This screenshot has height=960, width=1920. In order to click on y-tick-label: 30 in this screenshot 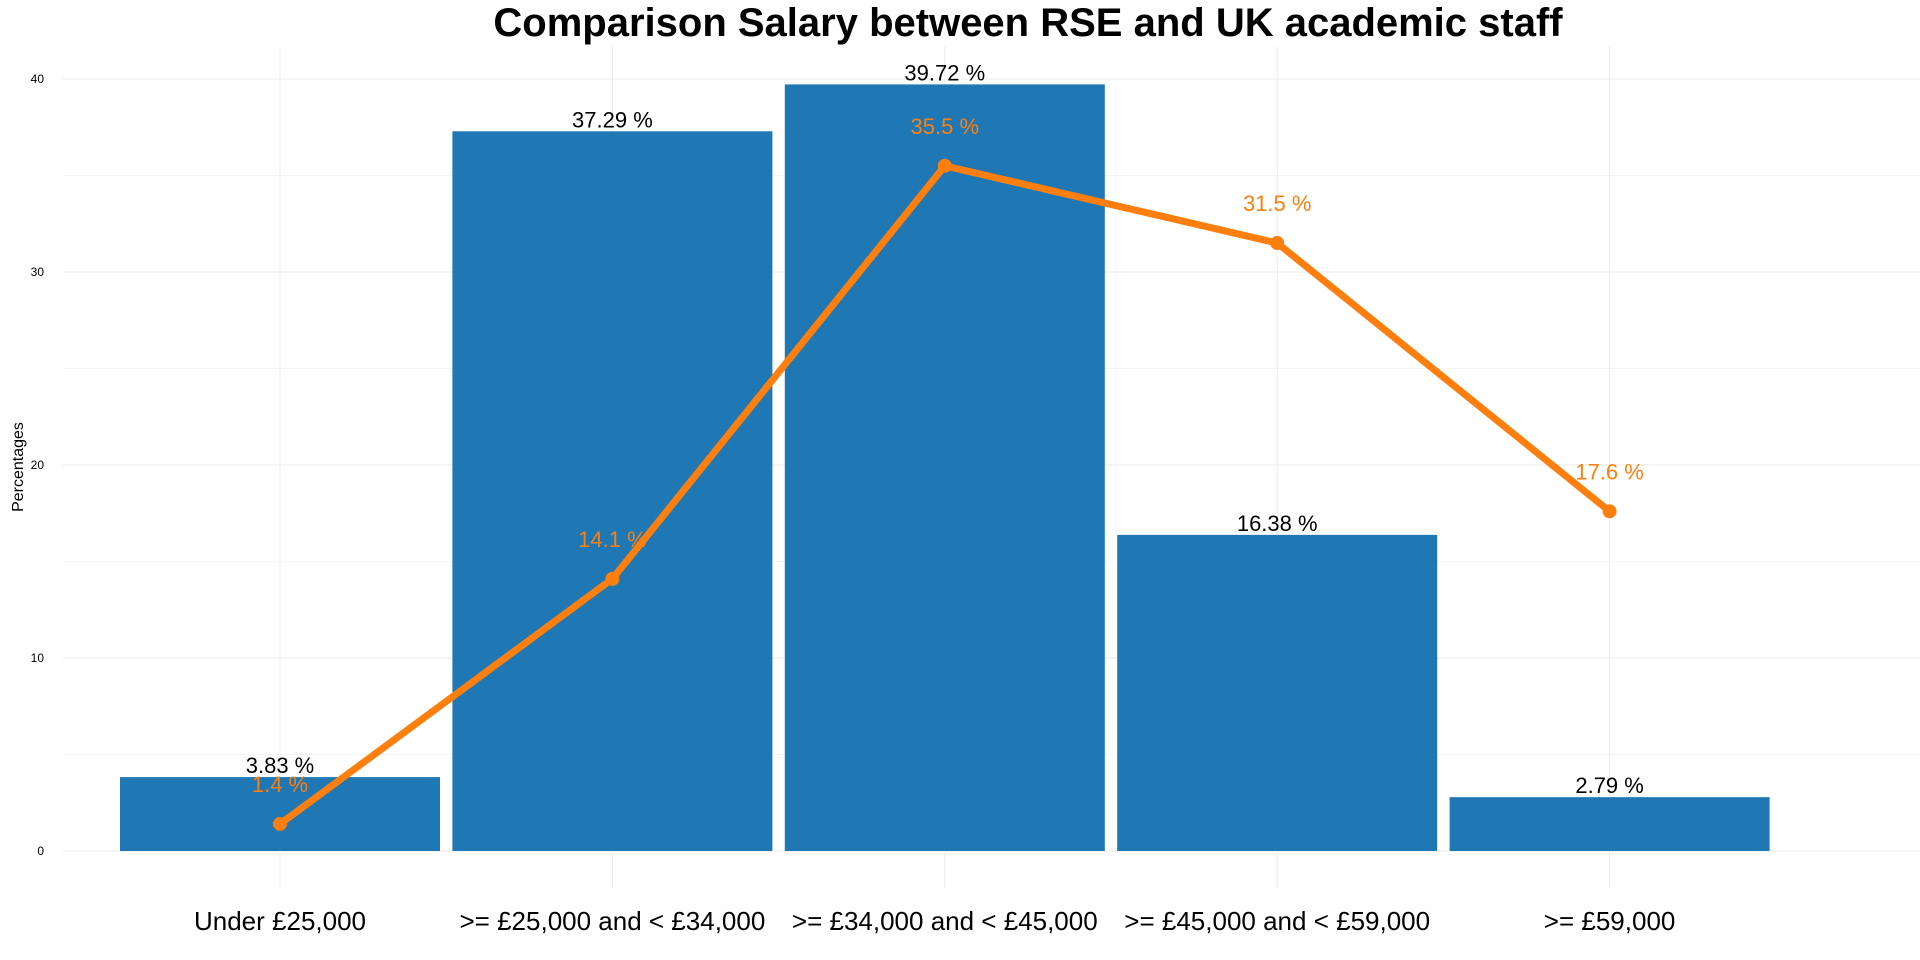, I will do `click(38, 272)`.